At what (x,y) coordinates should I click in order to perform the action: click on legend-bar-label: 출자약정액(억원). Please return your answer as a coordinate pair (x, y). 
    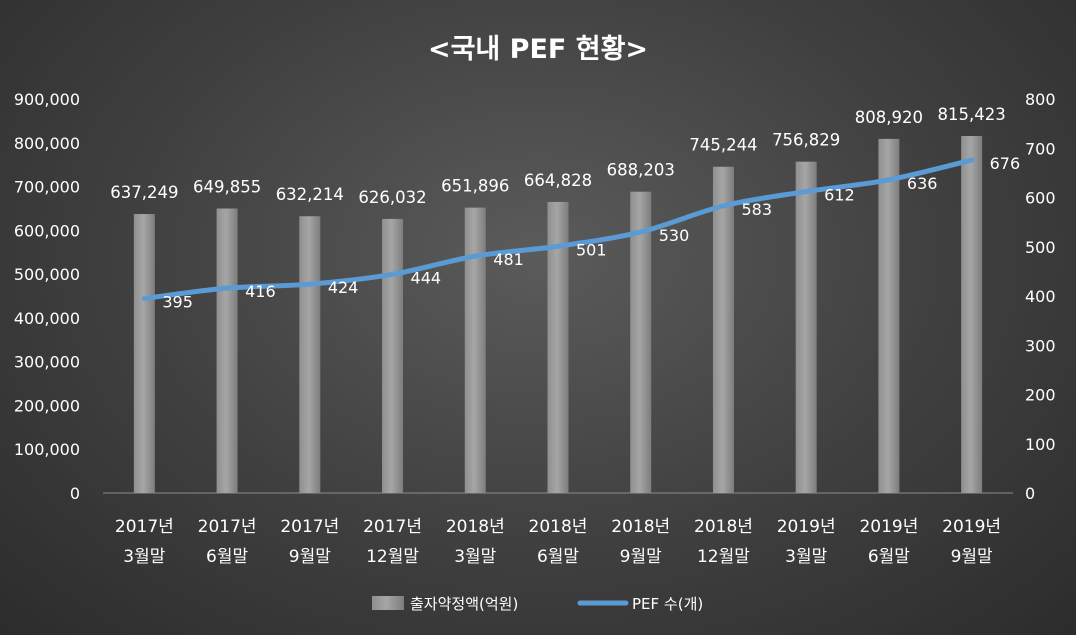
    Looking at the image, I should click on (464, 604).